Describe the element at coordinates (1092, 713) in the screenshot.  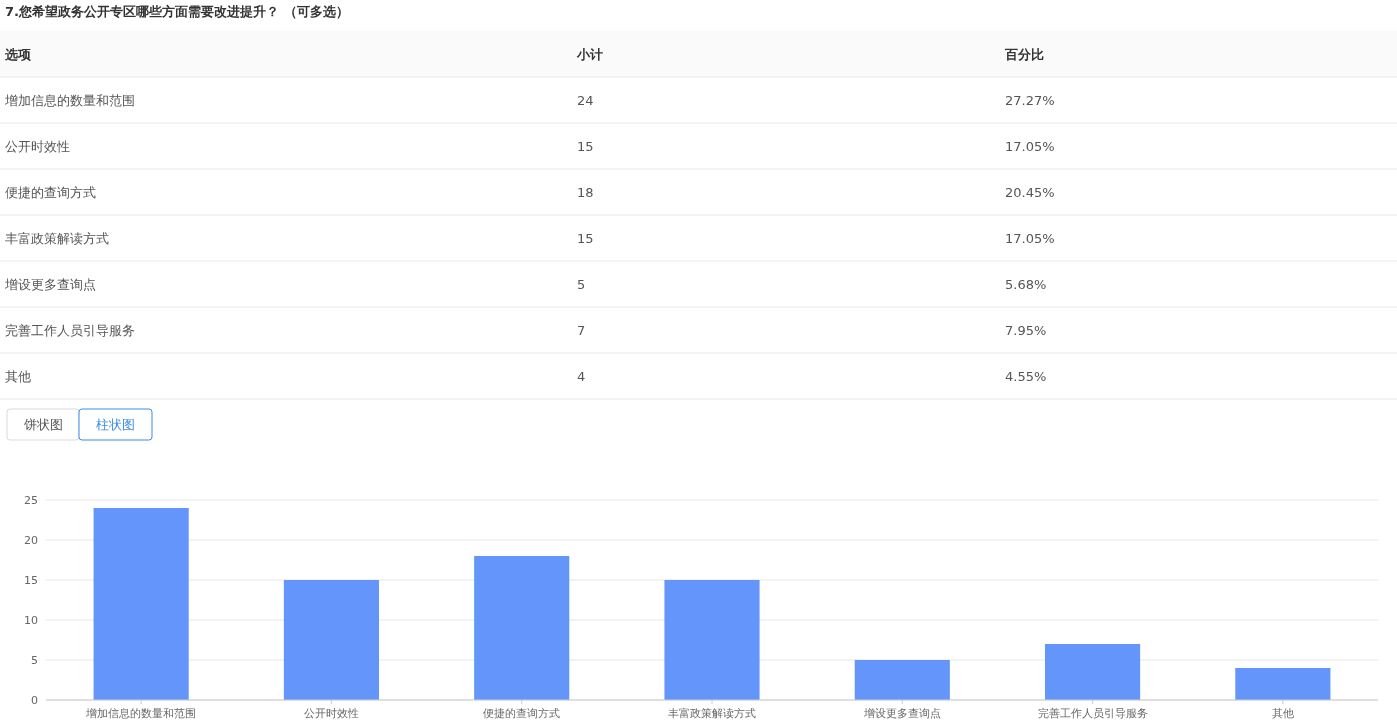
I see `x-tick-label: 完善工作人员引导服务` at that location.